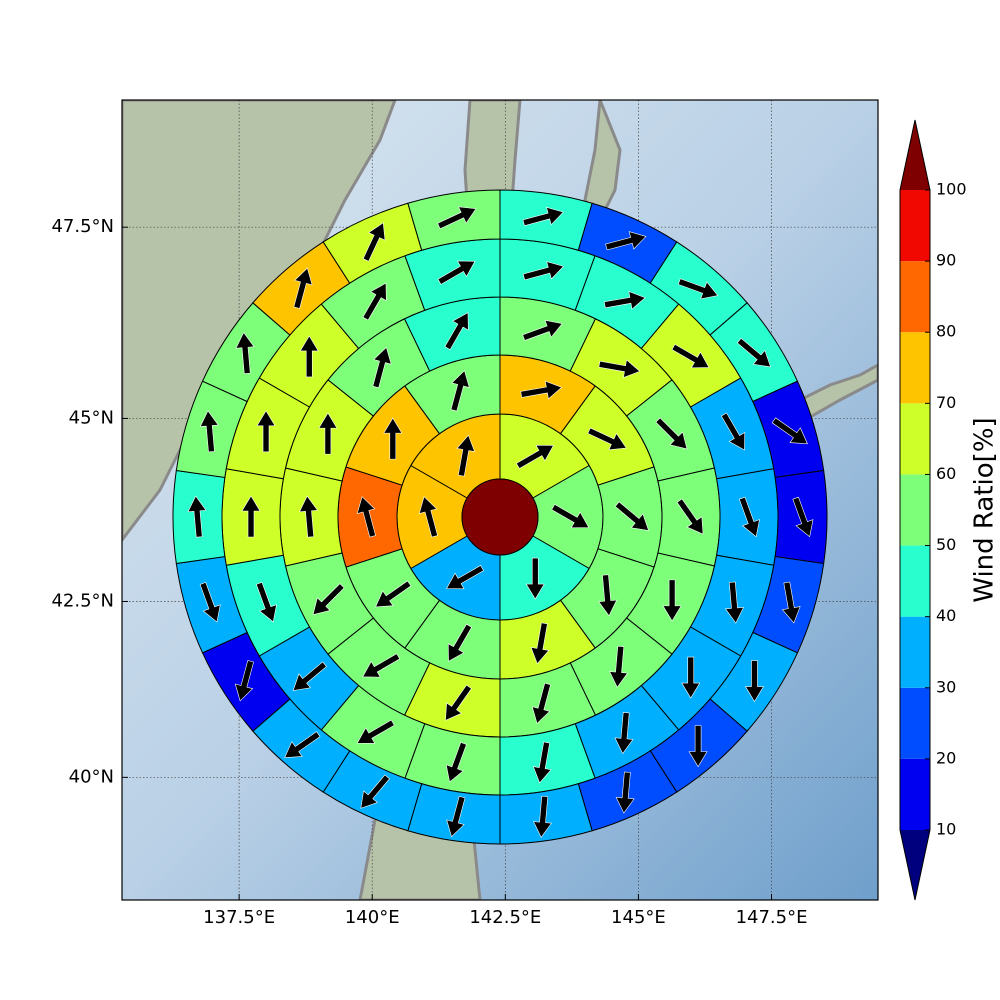  Describe the element at coordinates (946, 686) in the screenshot. I see `colorbar-tick-label: 30` at that location.